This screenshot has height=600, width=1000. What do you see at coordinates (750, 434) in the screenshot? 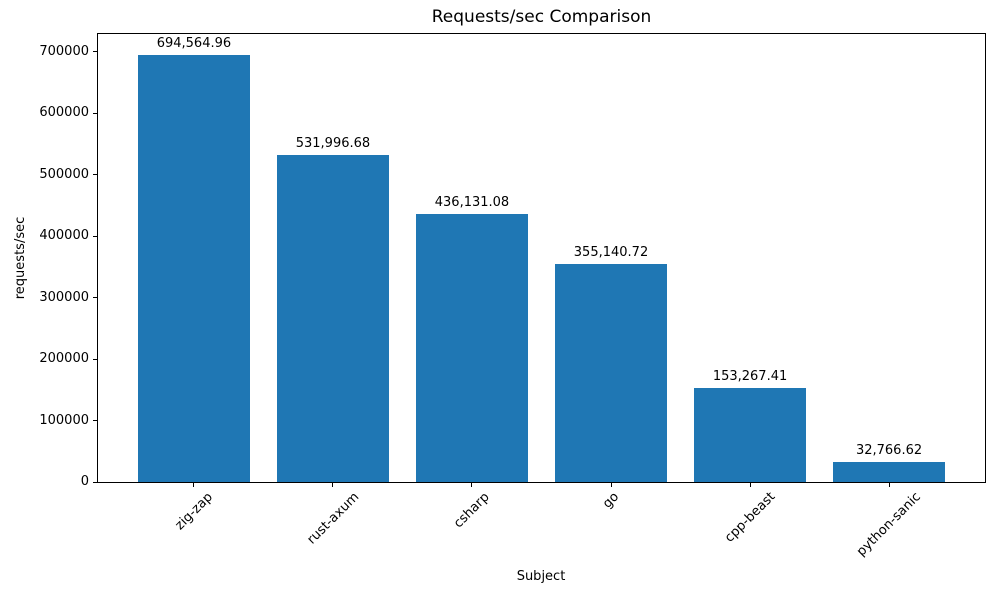
I see `bar-cpp-beast` at bounding box center [750, 434].